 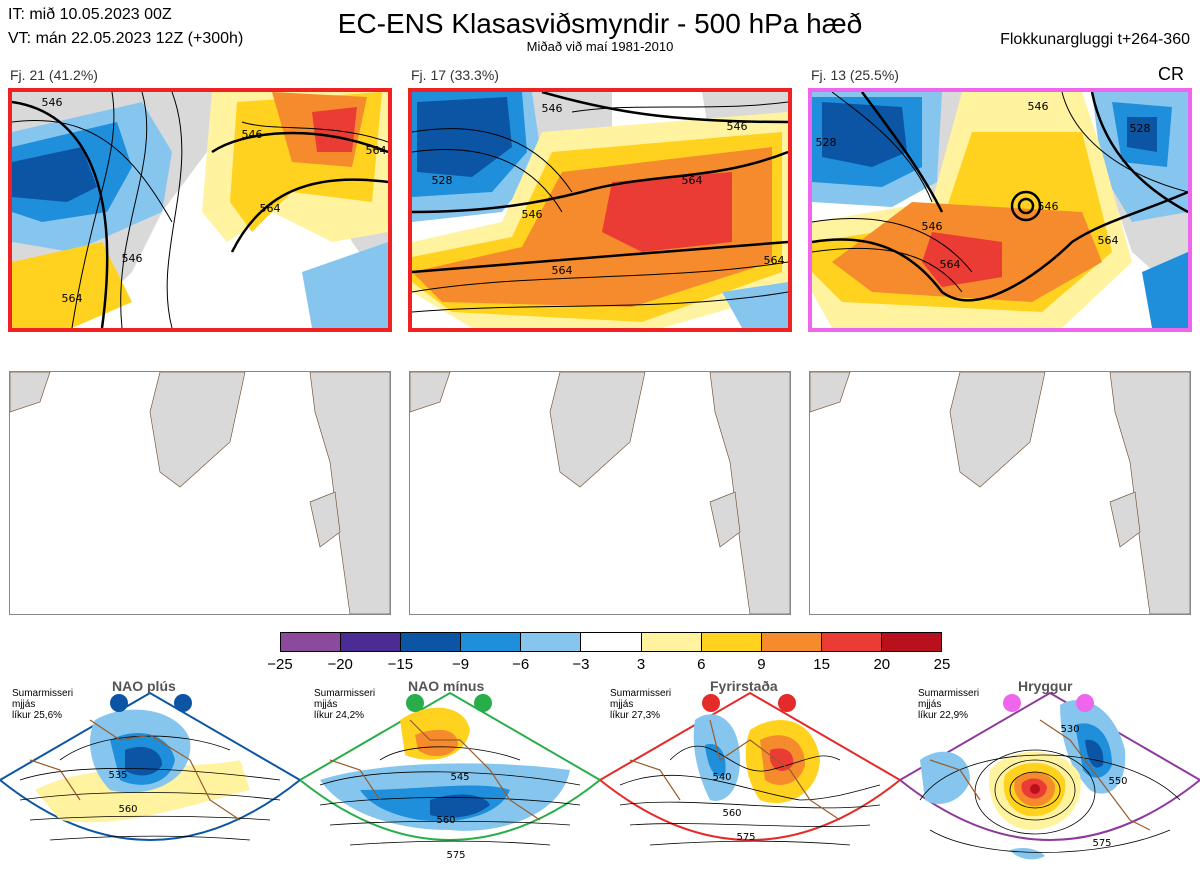 I want to click on regime-title: Hryggur, so click(x=1045, y=686).